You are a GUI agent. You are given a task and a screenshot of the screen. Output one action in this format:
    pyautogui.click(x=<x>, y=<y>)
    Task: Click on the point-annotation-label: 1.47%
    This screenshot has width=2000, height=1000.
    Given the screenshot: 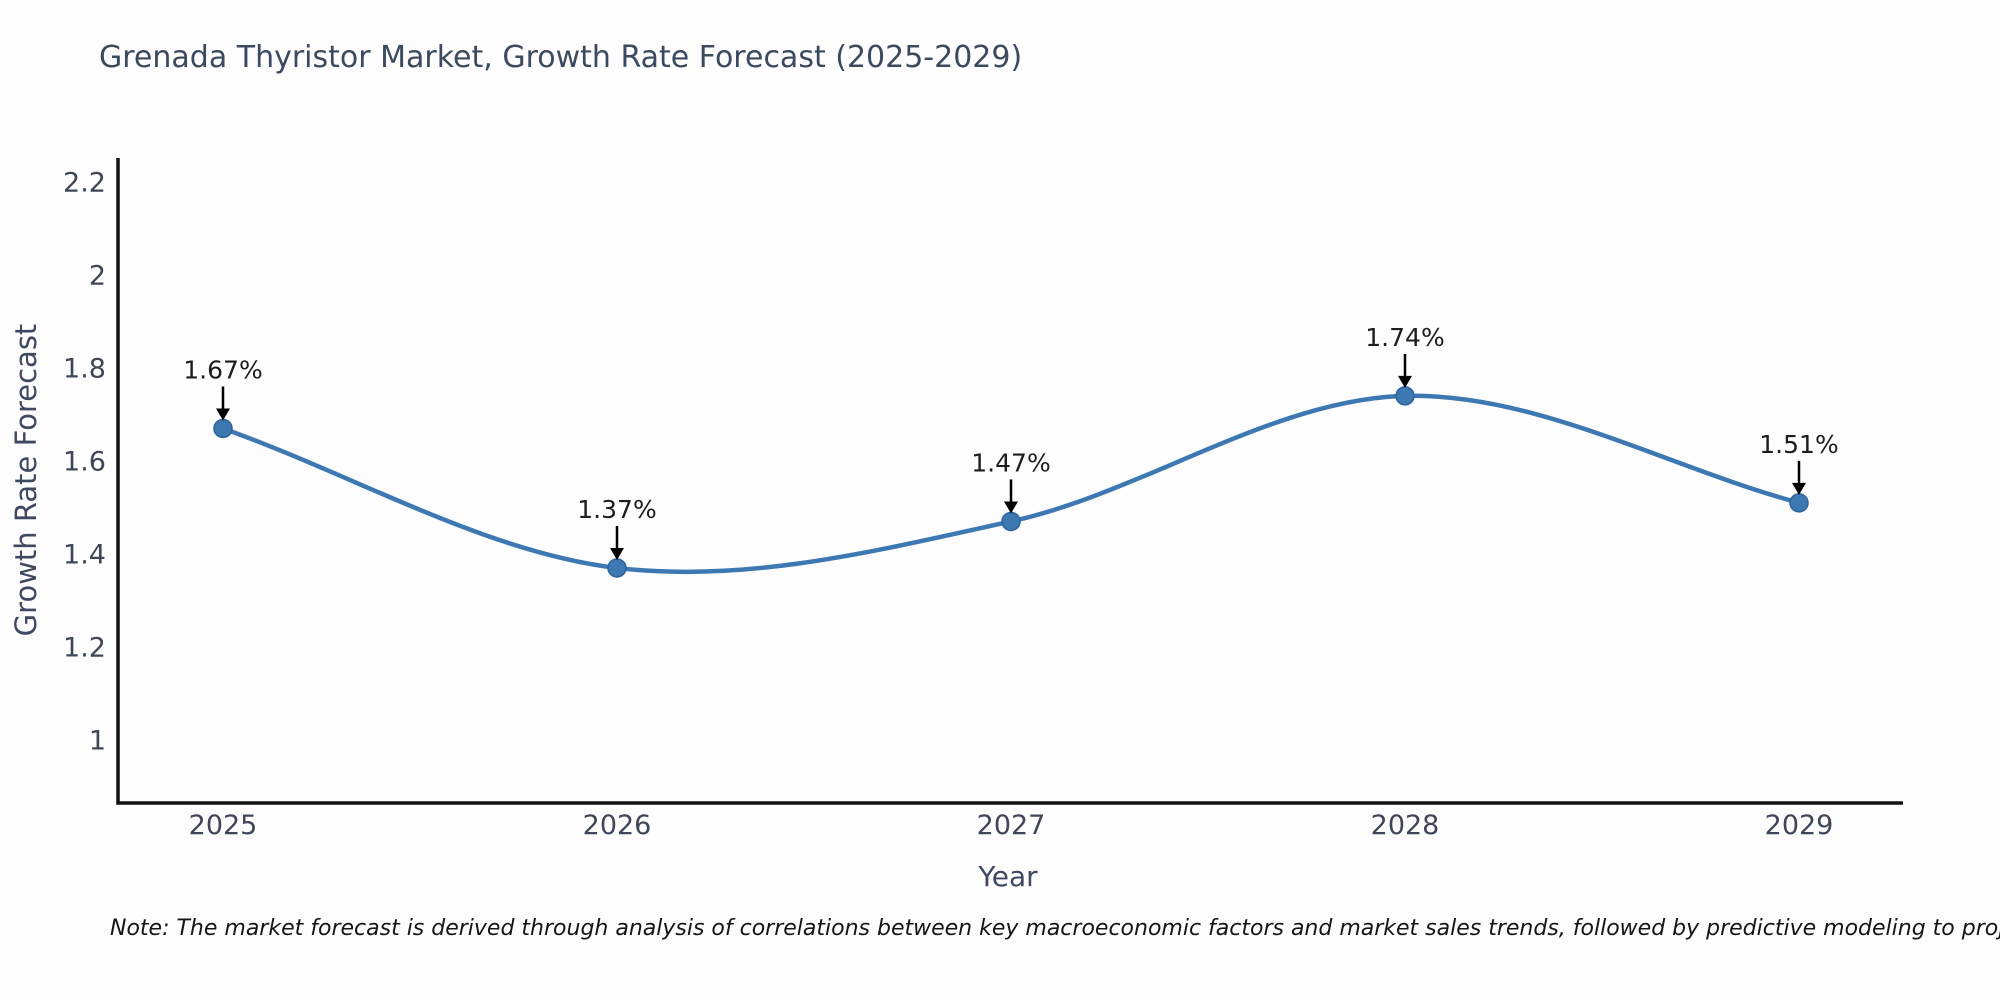 What is the action you would take?
    pyautogui.click(x=1010, y=462)
    